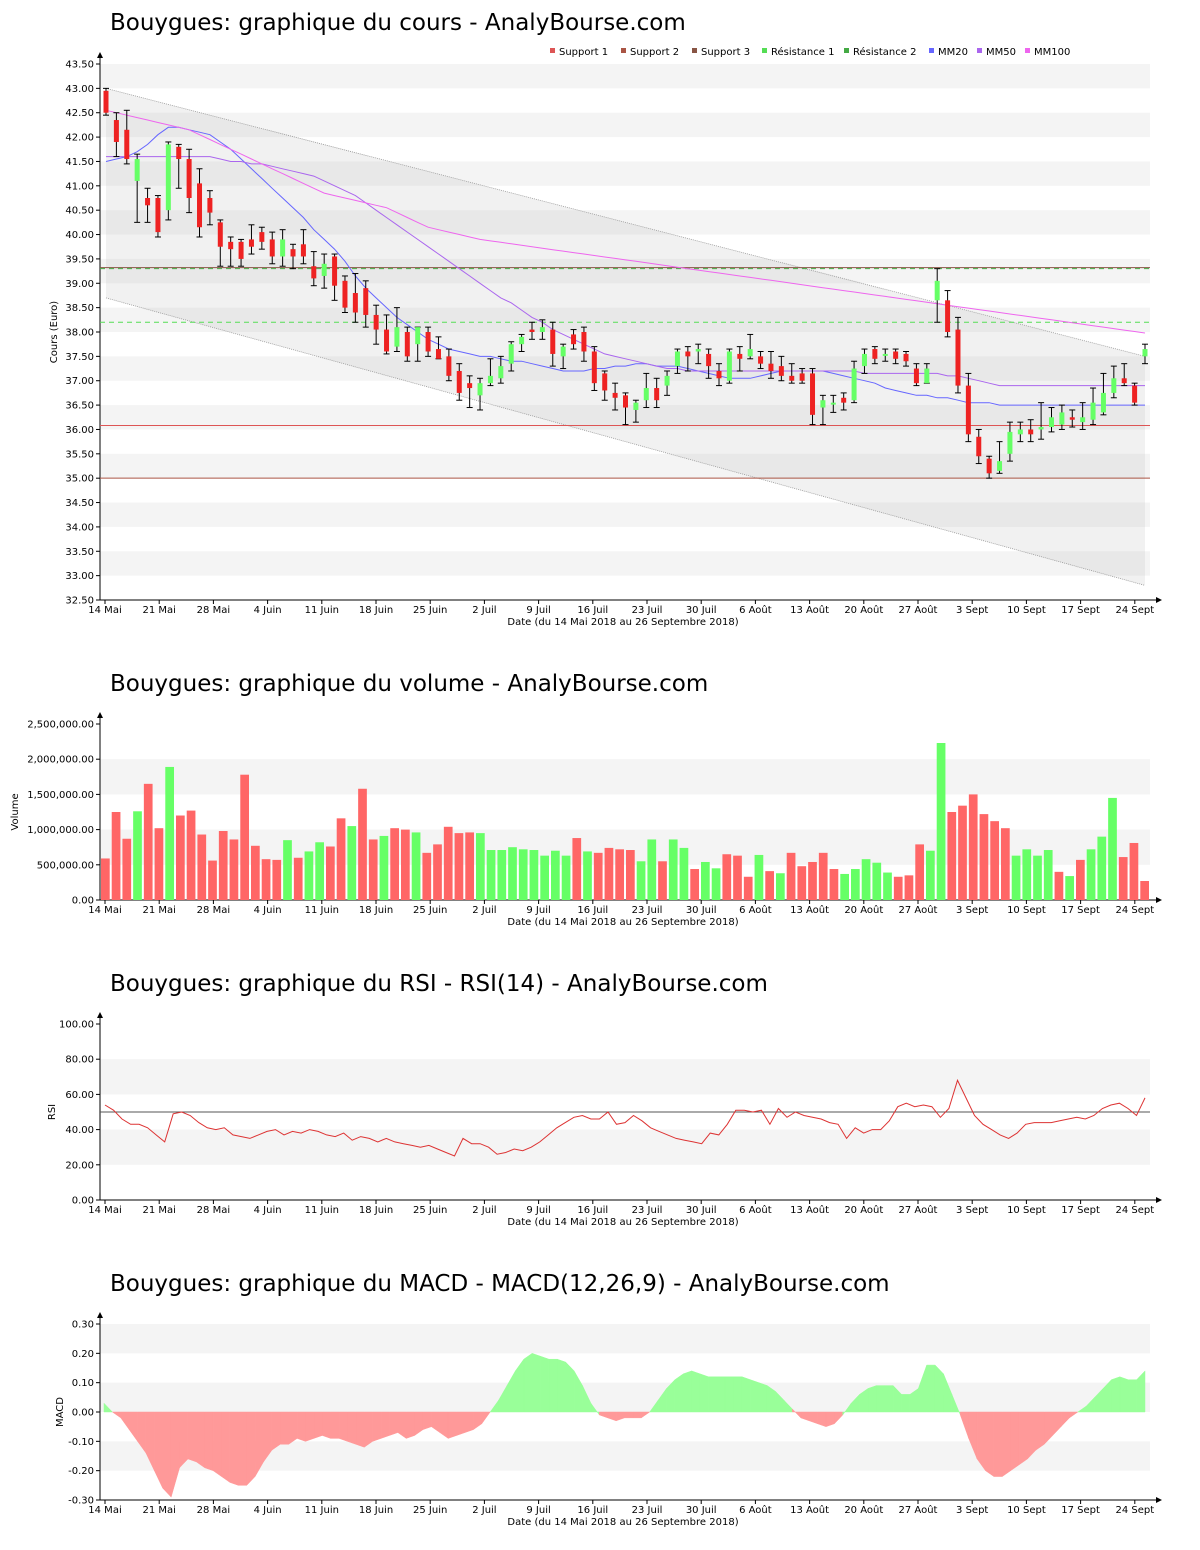 The width and height of the screenshot is (1200, 1550). Describe the element at coordinates (809, 610) in the screenshot. I see `price-x-tick-label: 13 Août` at that location.